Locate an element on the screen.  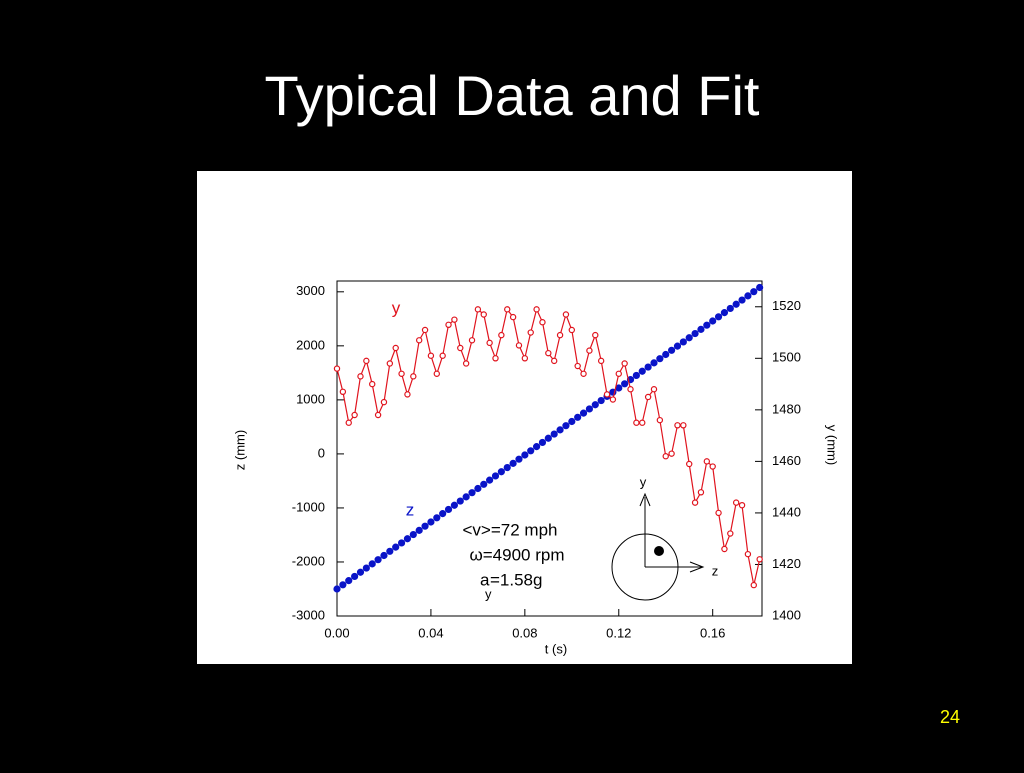
slide-title: Typical Data and Fit is located at coordinates (512, 95).